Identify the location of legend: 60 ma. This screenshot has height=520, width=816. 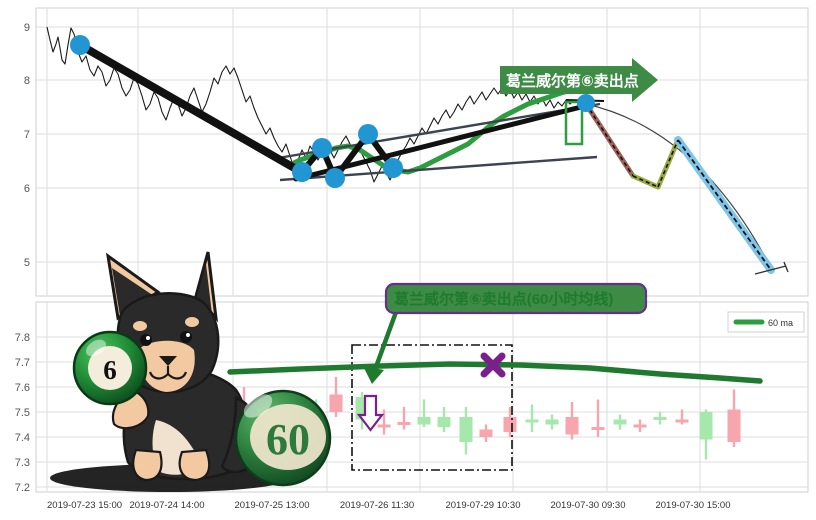
(766, 322).